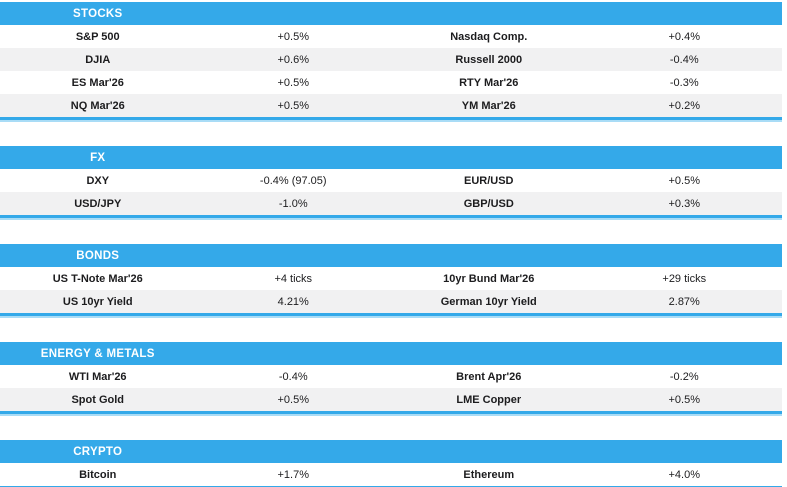  Describe the element at coordinates (97, 301) in the screenshot. I see `instrument-name-left: US 10yr Yield` at that location.